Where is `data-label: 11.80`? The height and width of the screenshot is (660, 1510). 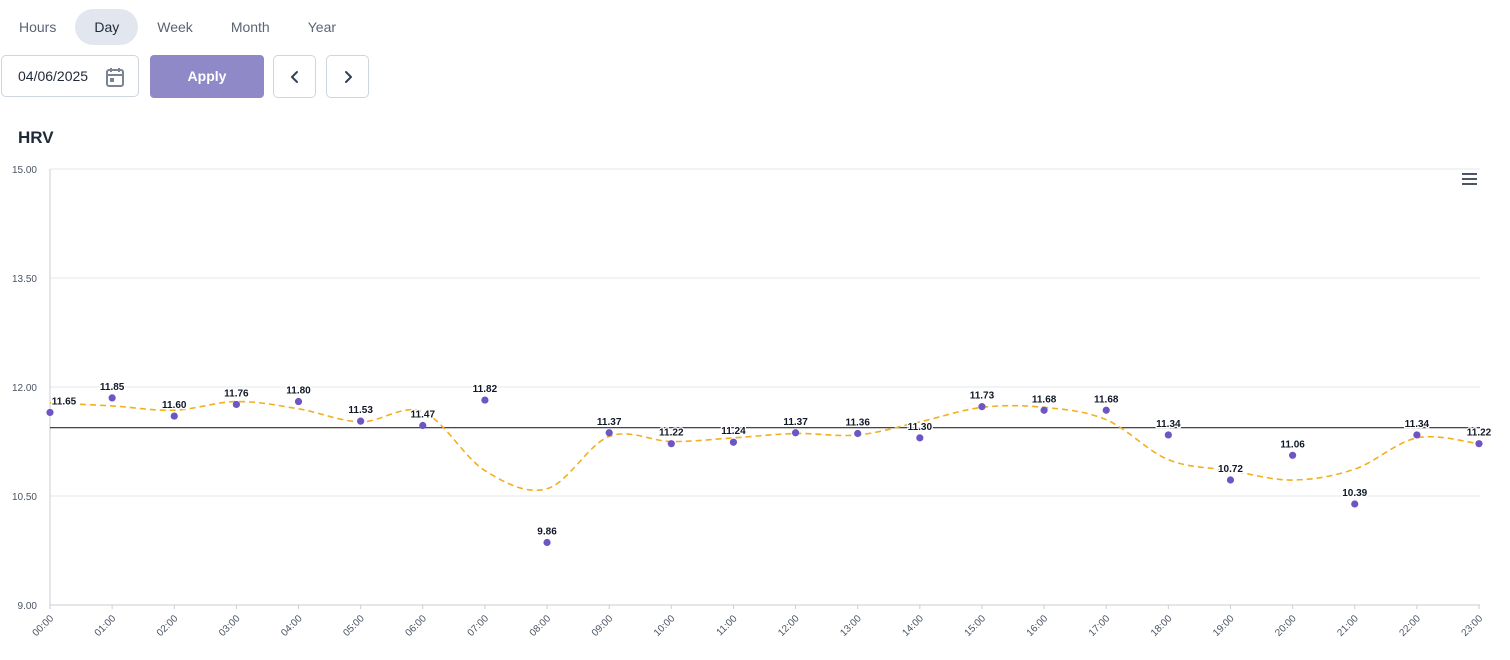
data-label: 11.80 is located at coordinates (298, 391).